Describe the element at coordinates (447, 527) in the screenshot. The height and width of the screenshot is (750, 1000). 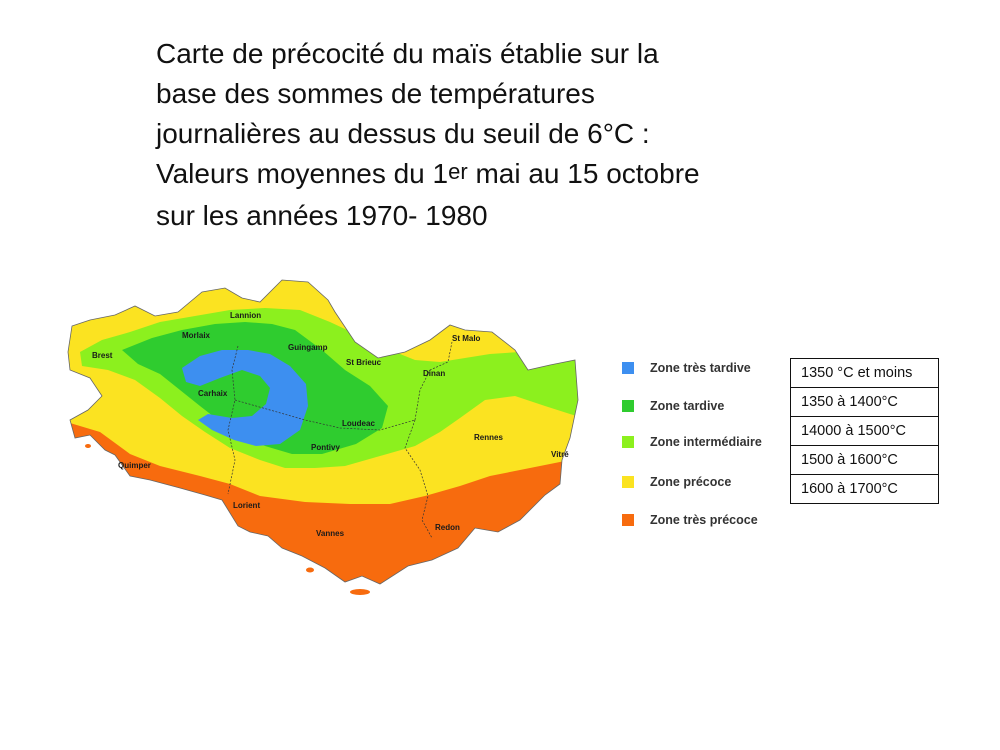
I see `city-redon: Redon` at that location.